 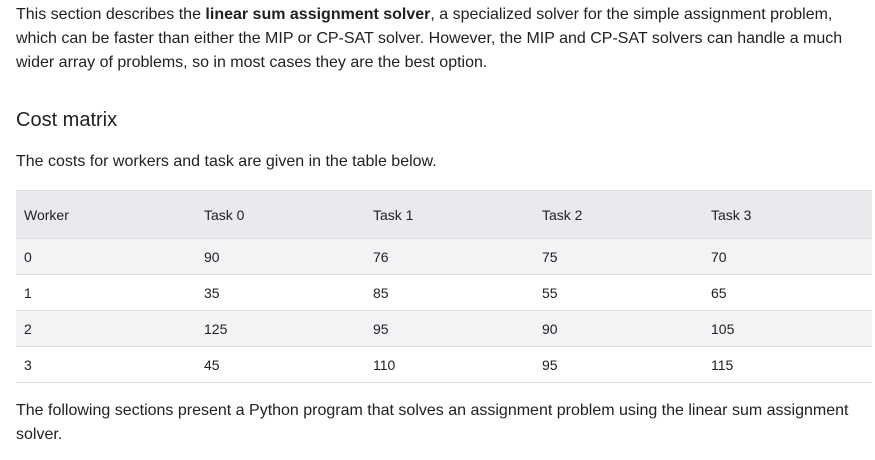 I want to click on table-cell: 85, so click(x=381, y=292).